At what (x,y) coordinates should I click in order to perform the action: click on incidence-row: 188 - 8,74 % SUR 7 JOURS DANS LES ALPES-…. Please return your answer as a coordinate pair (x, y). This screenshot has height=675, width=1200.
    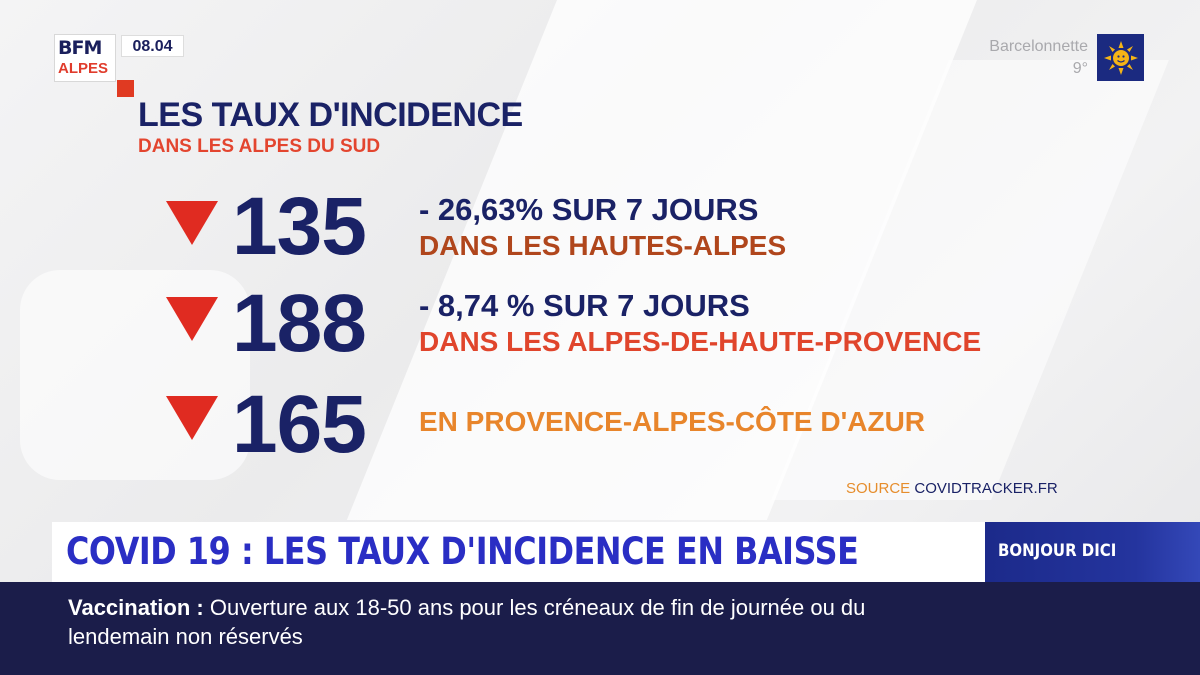
    Looking at the image, I should click on (600, 333).